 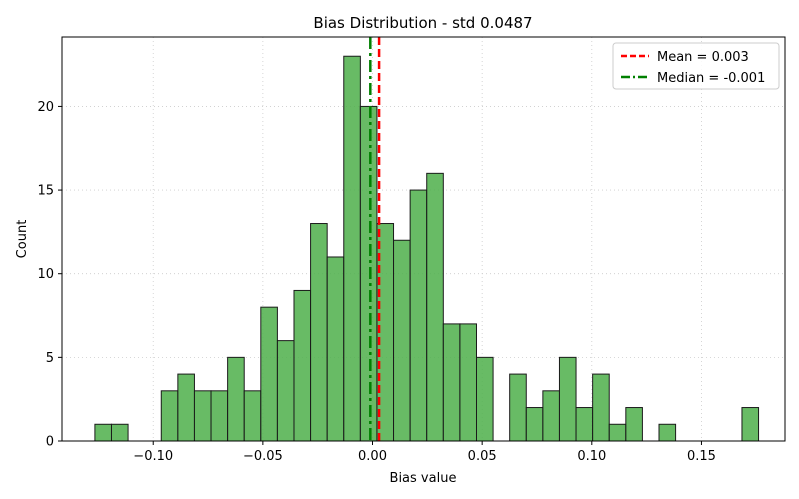 What do you see at coordinates (372, 456) in the screenshot?
I see `x-tick-label: 0.00` at bounding box center [372, 456].